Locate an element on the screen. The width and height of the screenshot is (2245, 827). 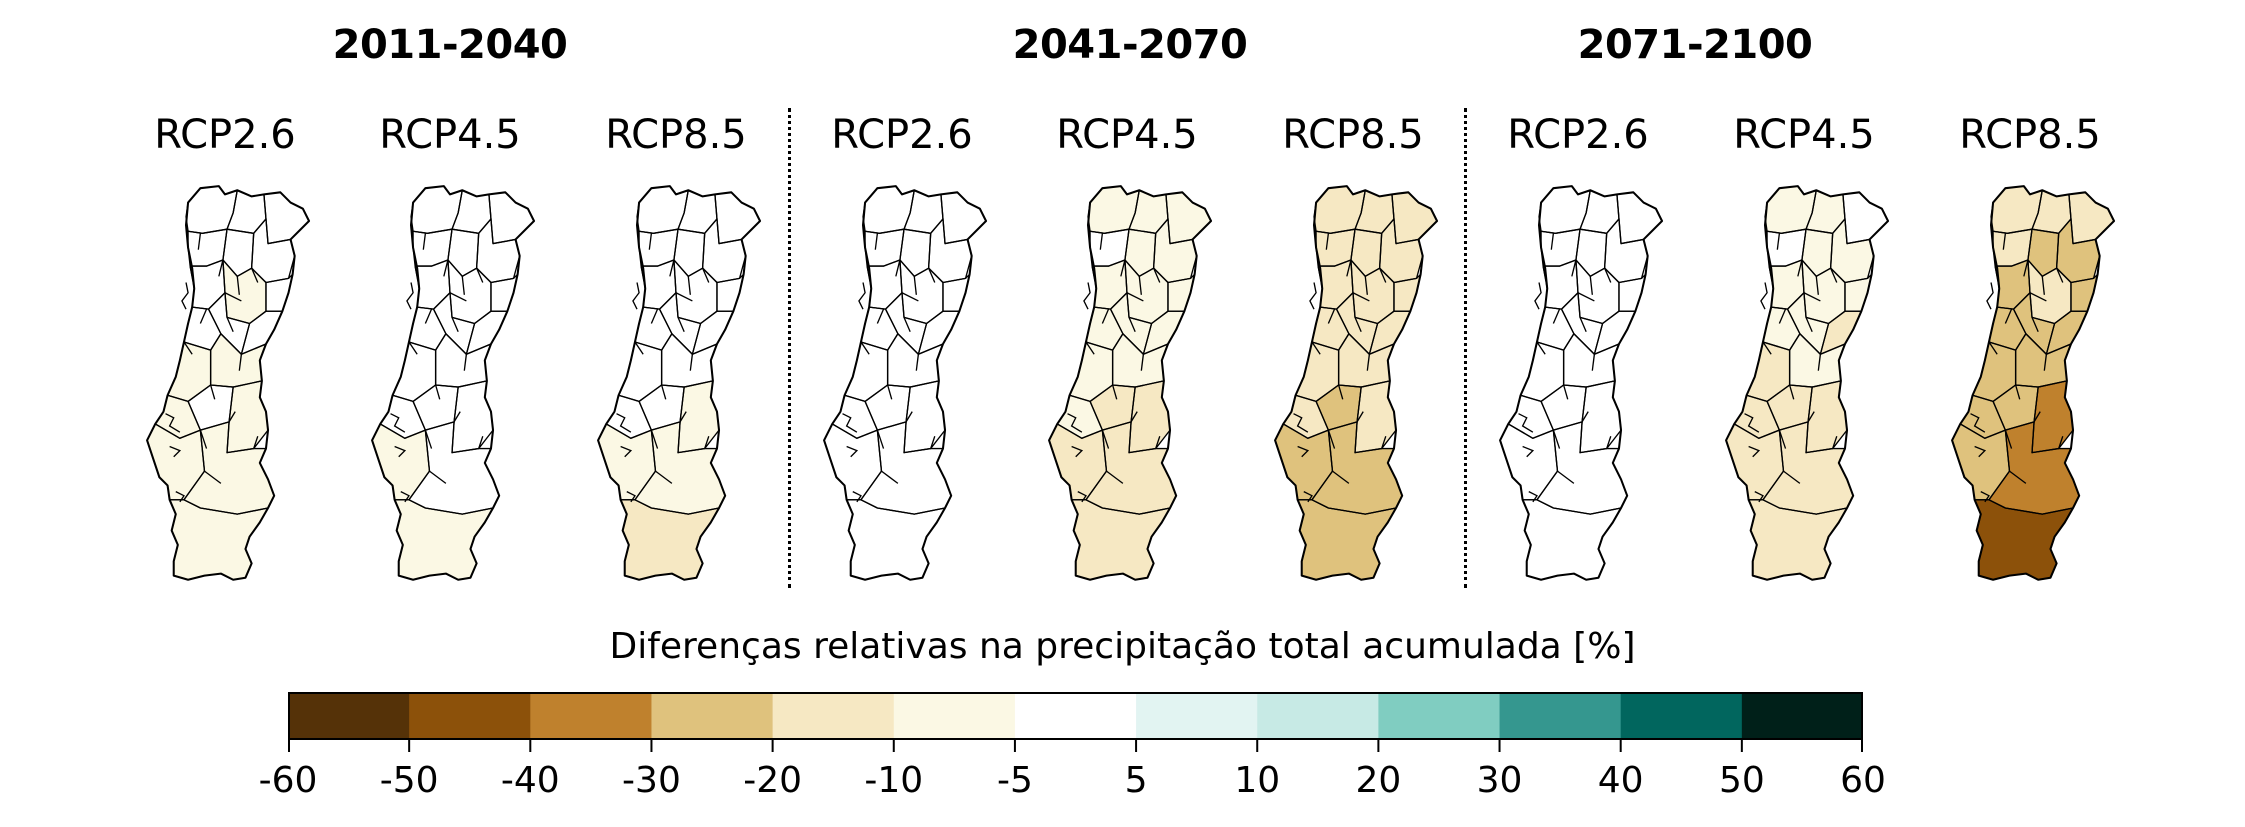
colorbar-tick-label: 40 is located at coordinates (1620, 780).